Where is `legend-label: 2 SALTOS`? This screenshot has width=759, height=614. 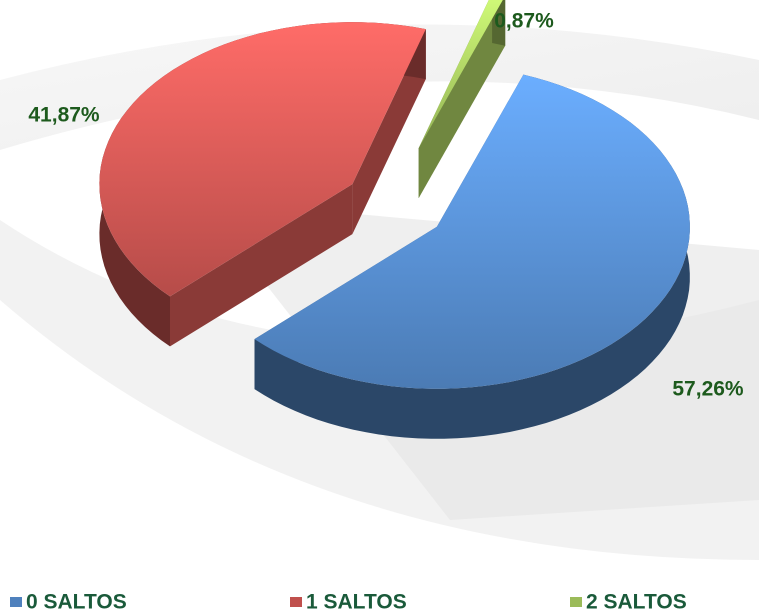
legend-label: 2 SALTOS is located at coordinates (636, 602).